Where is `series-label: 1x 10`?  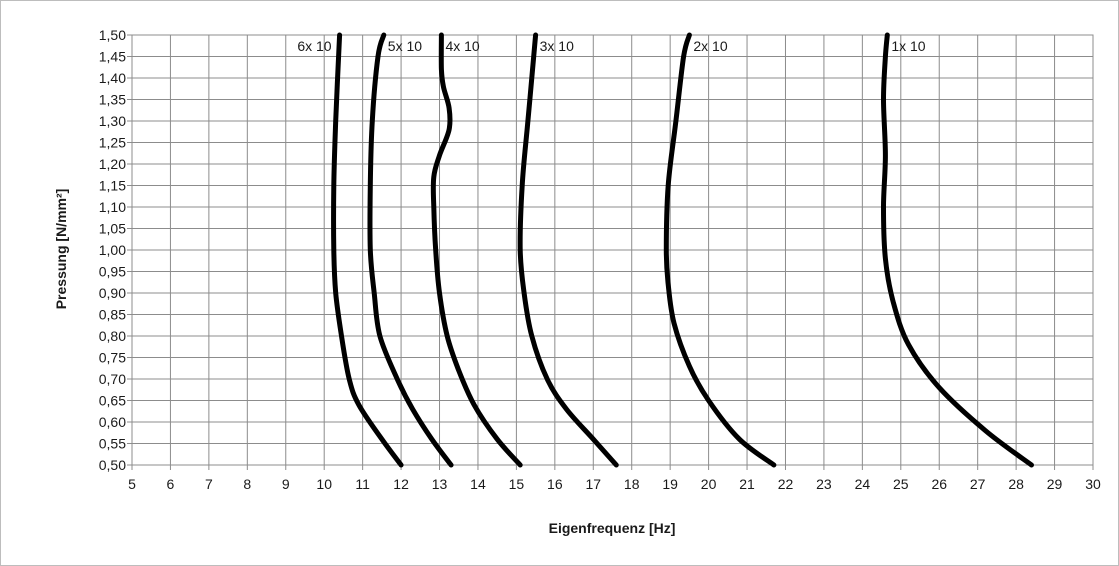 series-label: 1x 10 is located at coordinates (908, 46).